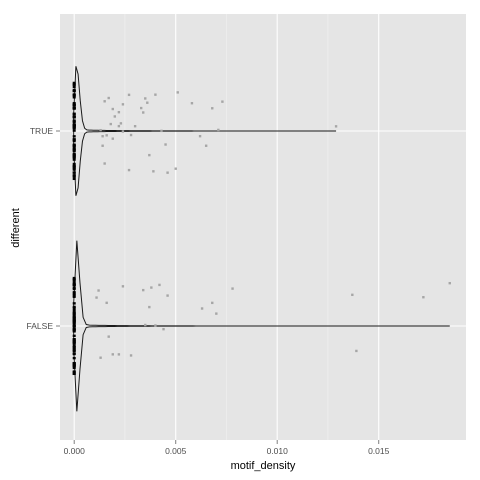  What do you see at coordinates (379, 451) in the screenshot?
I see `x-tick-label: 0.015` at bounding box center [379, 451].